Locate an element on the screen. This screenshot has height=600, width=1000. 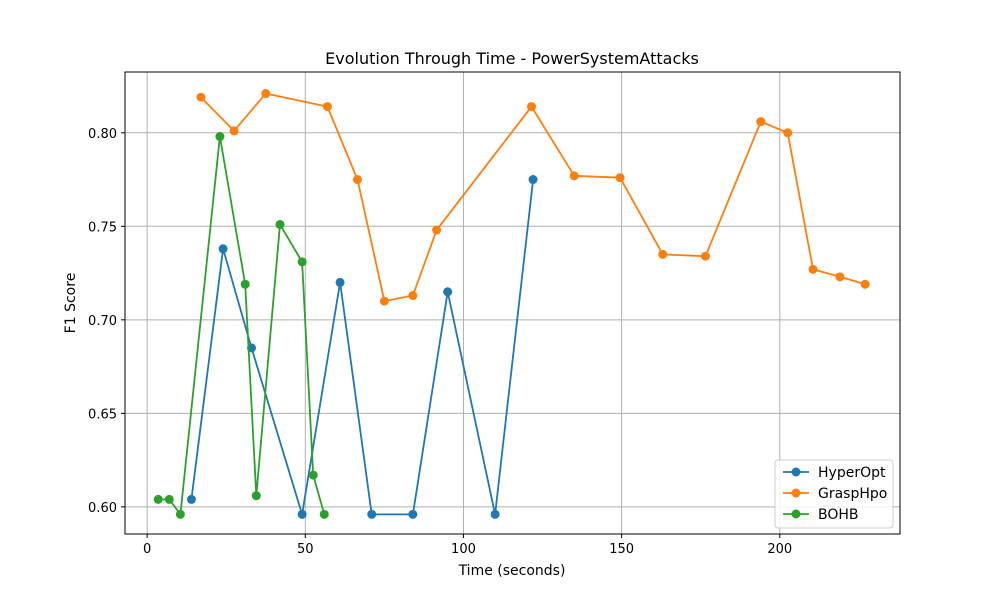
y-axis-label: F1 Score is located at coordinates (71, 303).